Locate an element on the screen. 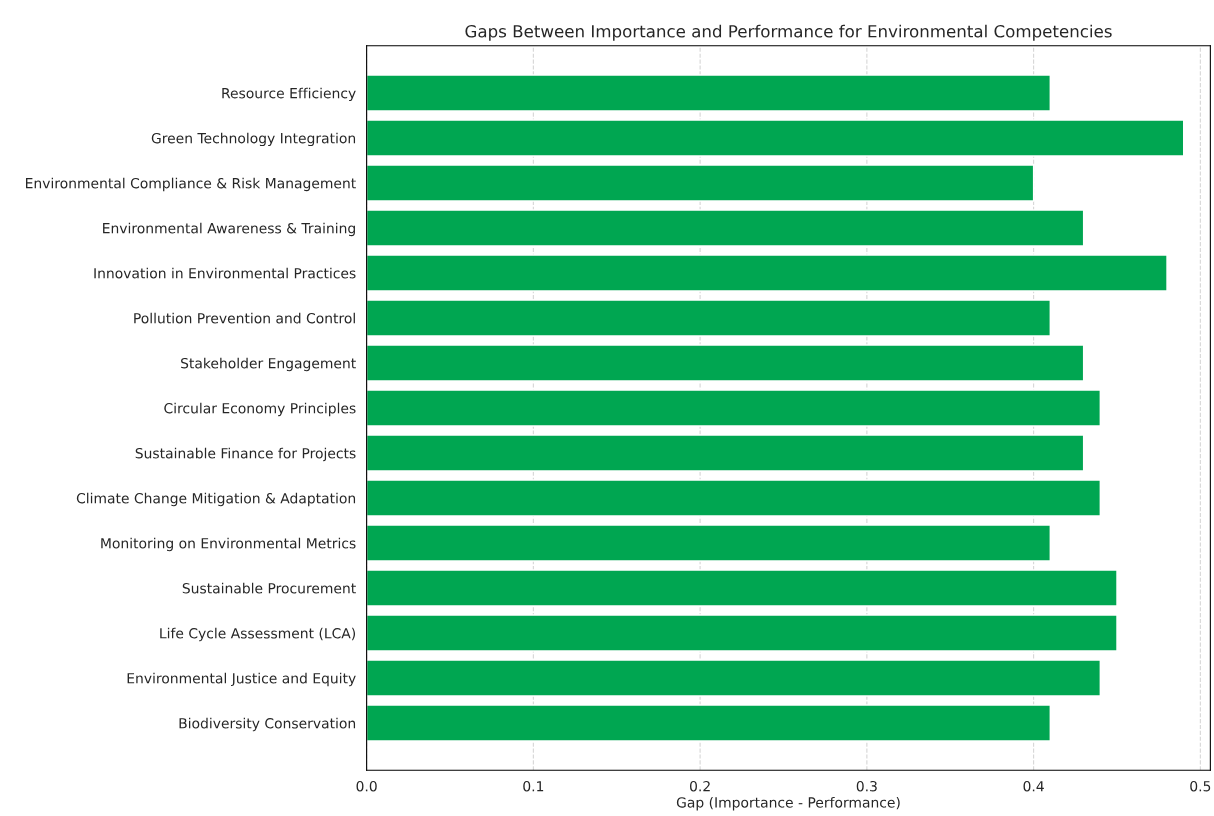  x-tick-label: 0.1 is located at coordinates (533, 786).